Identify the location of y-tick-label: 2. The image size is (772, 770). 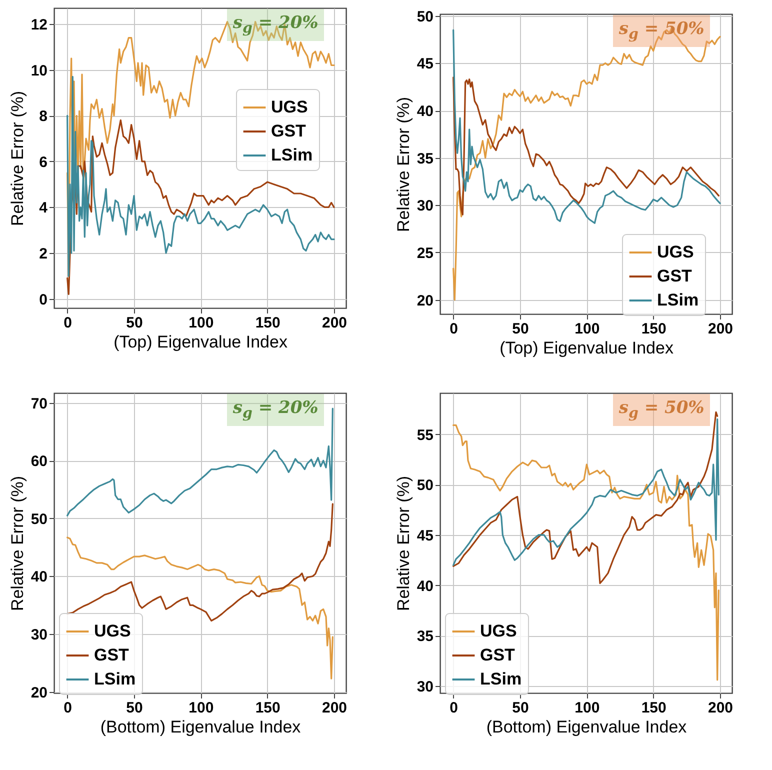
(43, 254).